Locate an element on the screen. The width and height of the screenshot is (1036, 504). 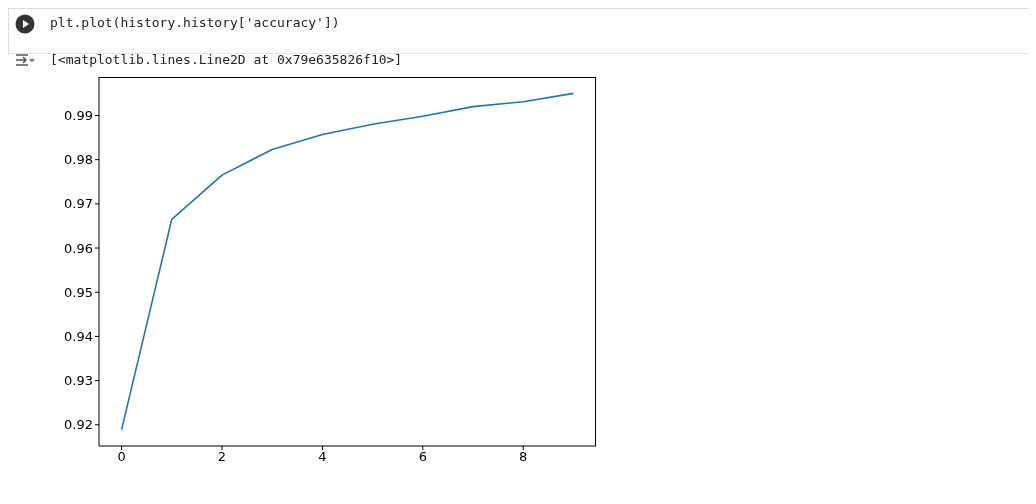
y-tick-label: 0.97 is located at coordinates (78, 204).